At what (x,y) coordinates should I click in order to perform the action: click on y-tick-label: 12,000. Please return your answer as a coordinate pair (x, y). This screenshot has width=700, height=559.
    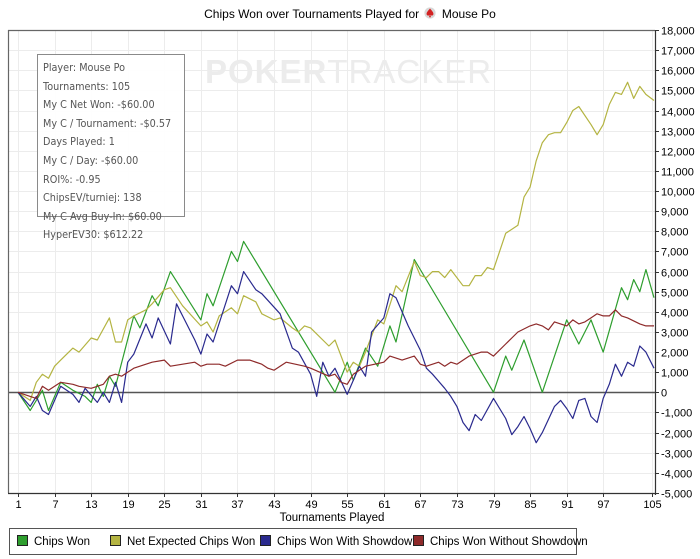
    Looking at the image, I should click on (678, 153).